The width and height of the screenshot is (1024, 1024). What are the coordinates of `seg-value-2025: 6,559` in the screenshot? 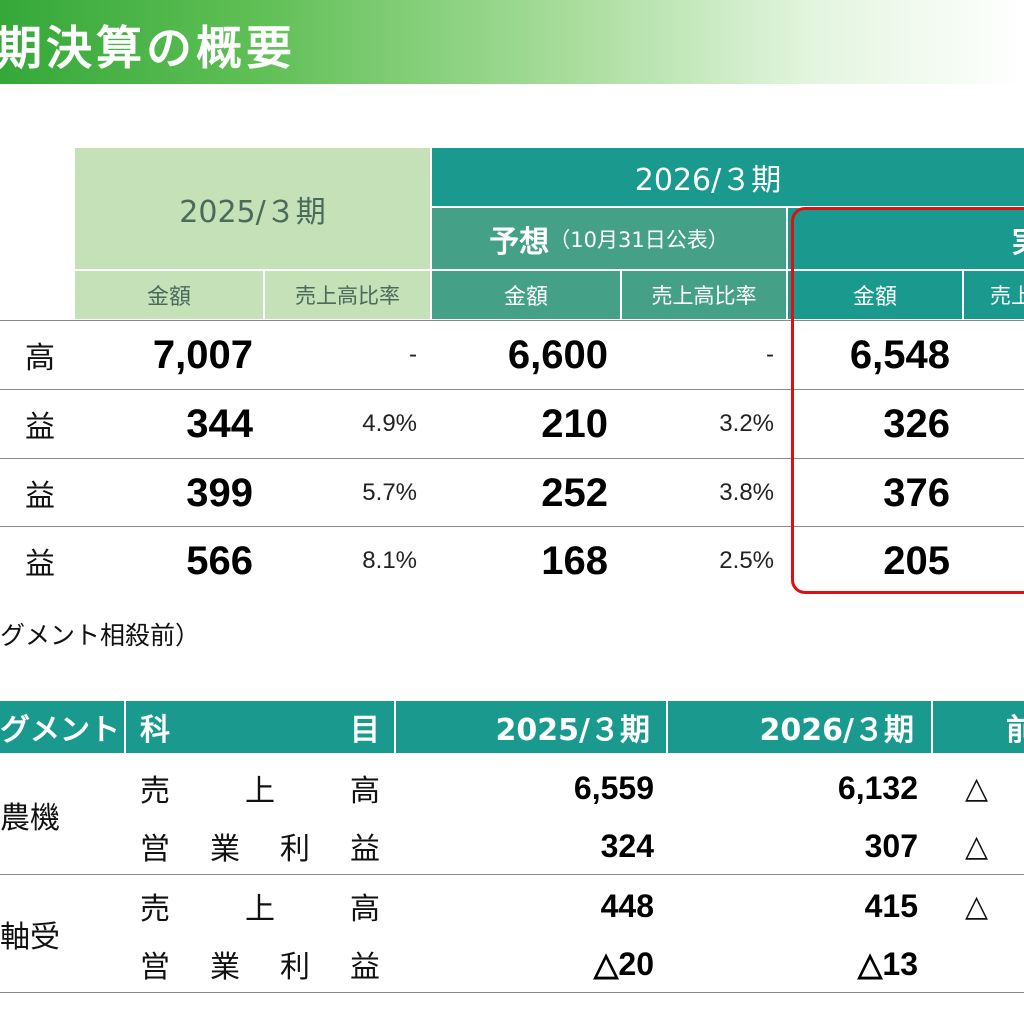 It's located at (613, 787).